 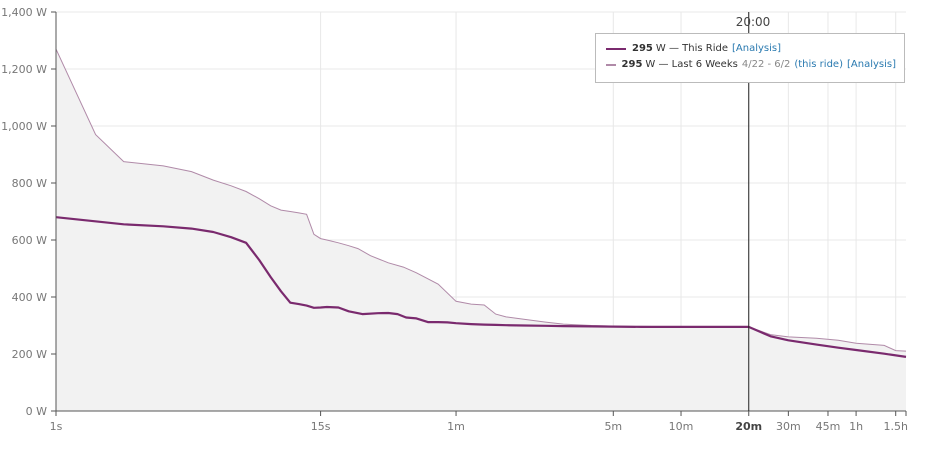 What do you see at coordinates (856, 426) in the screenshot?
I see `x-tick-label: 1h` at bounding box center [856, 426].